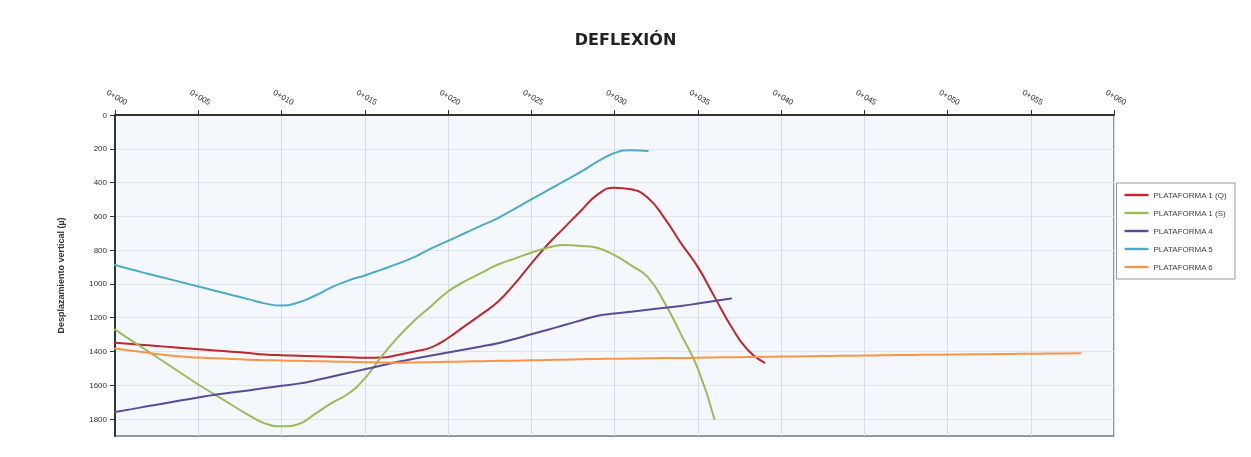  I want to click on y-tick-label: 800, so click(100, 250).